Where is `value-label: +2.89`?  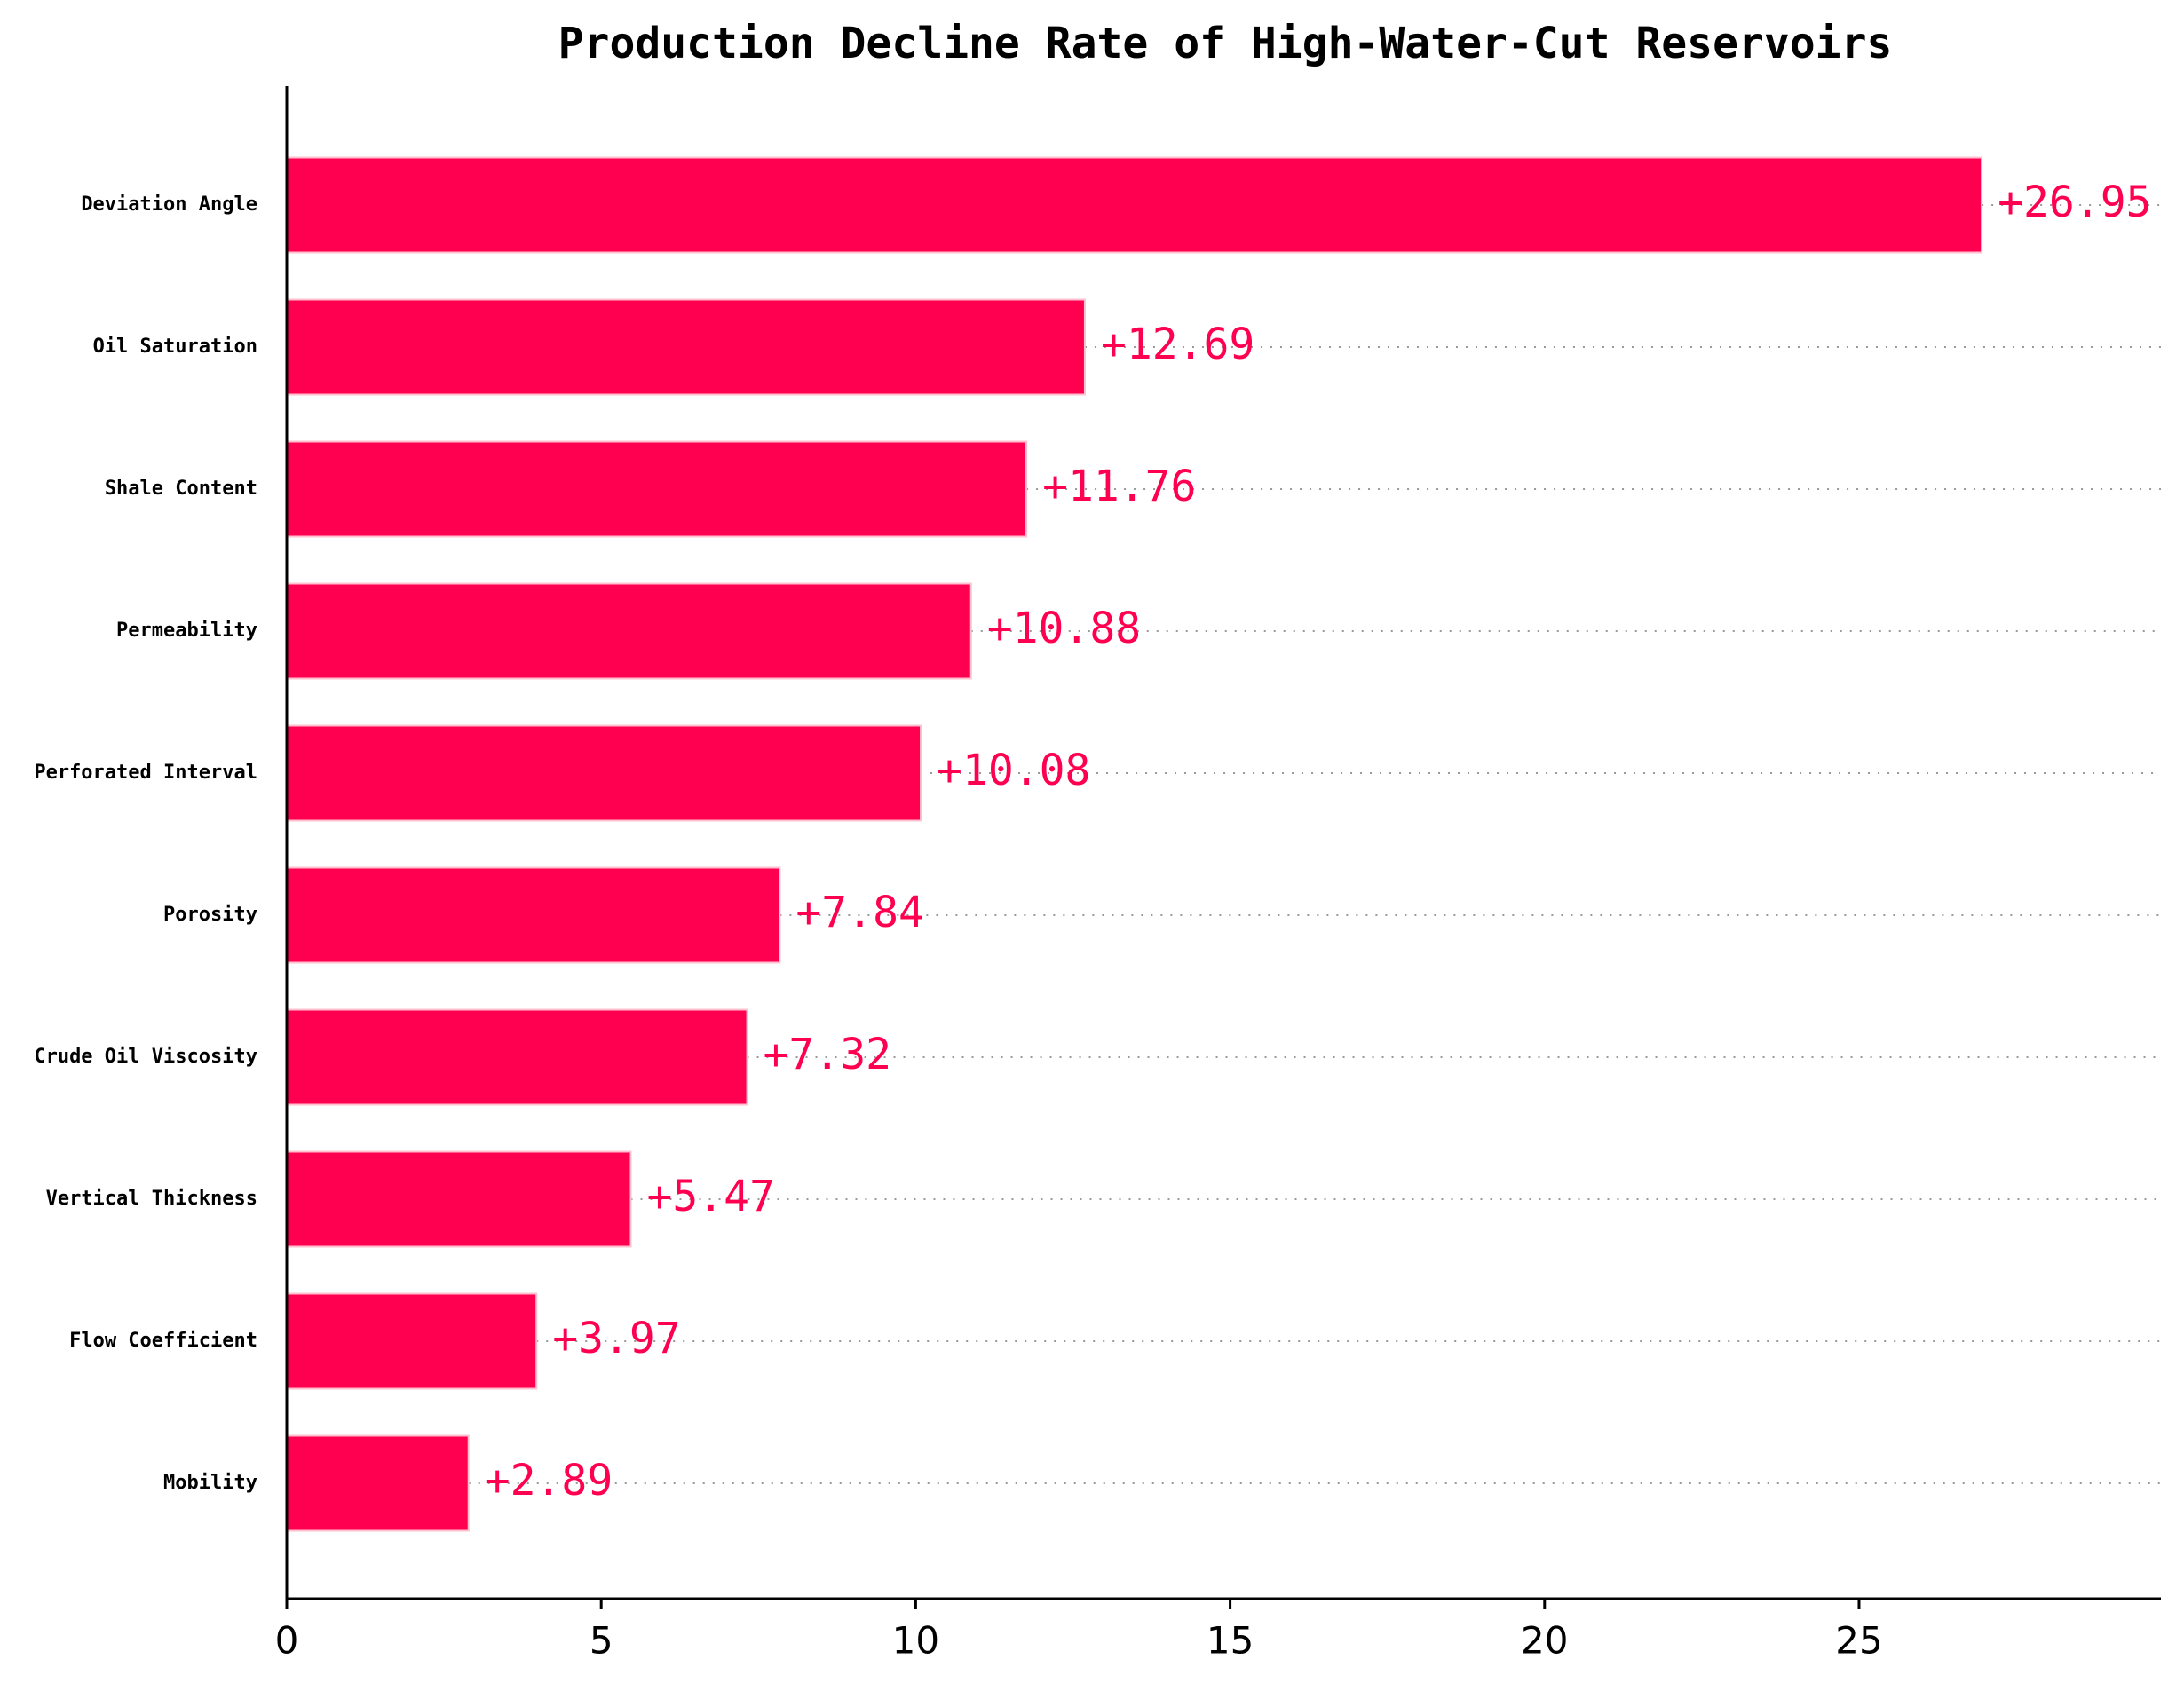
value-label: +2.89 is located at coordinates (549, 1480).